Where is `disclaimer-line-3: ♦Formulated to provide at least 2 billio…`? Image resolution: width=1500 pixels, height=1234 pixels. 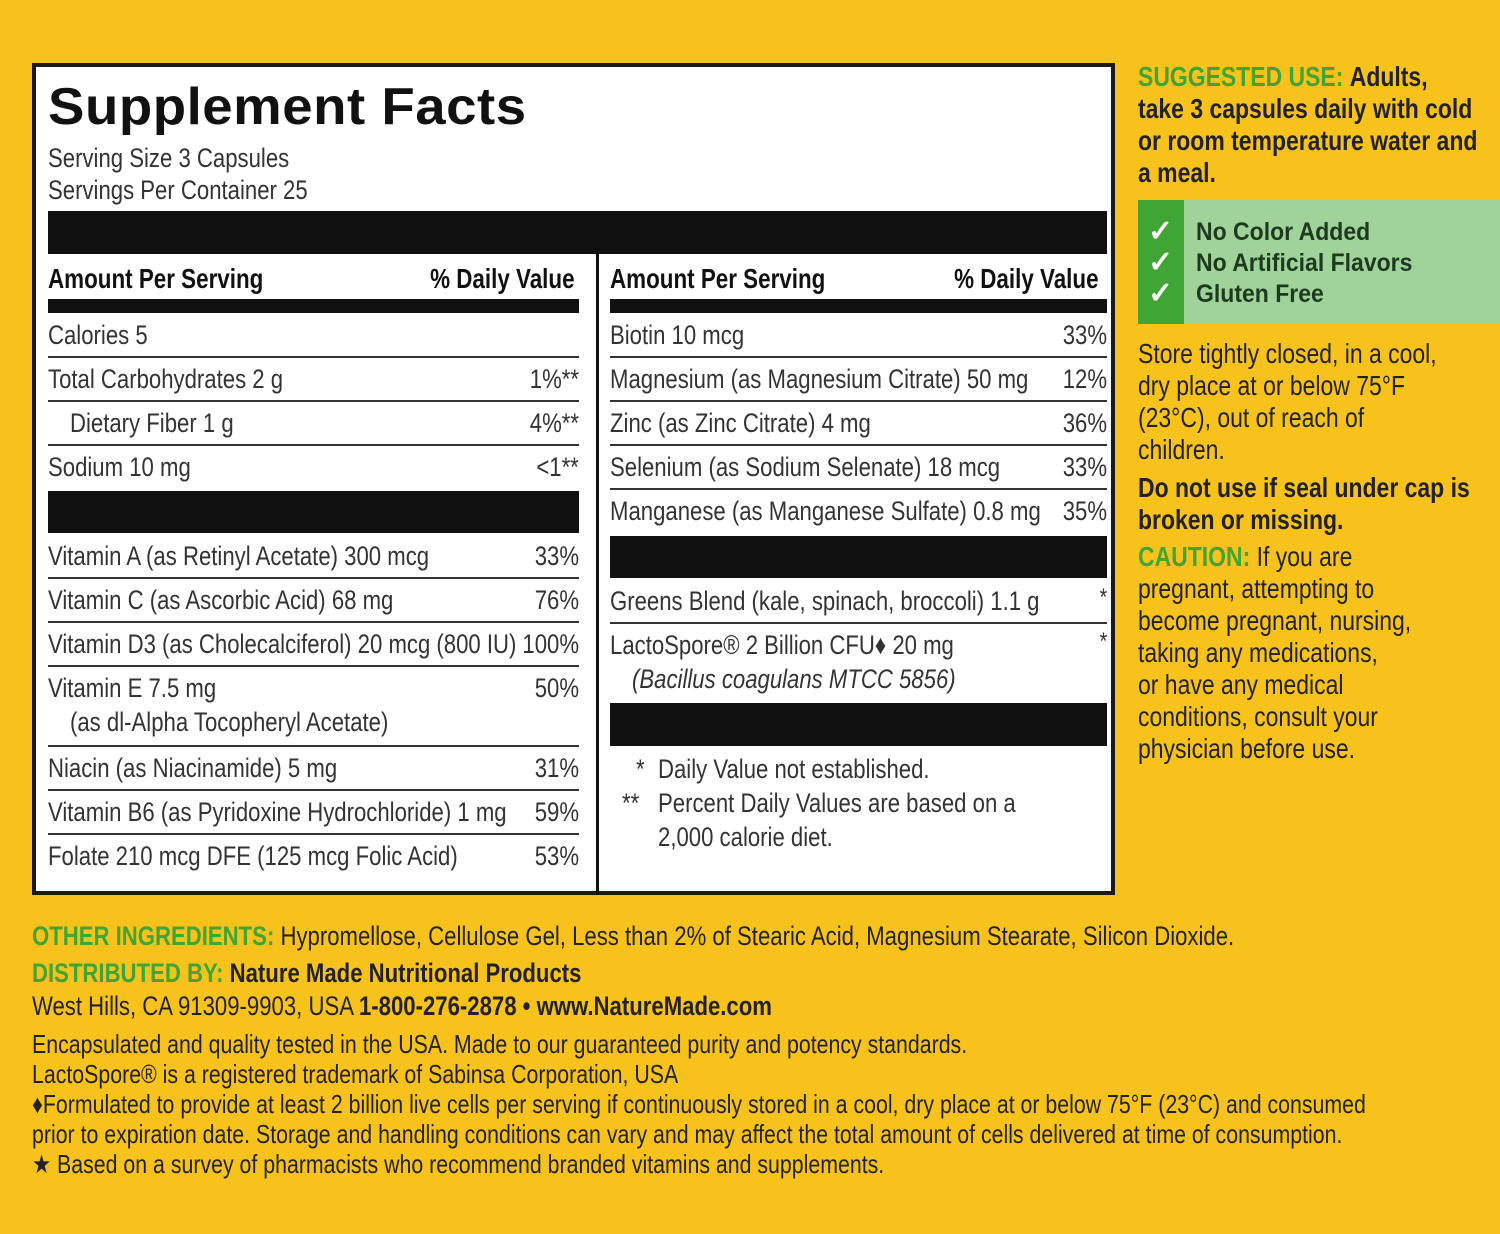 disclaimer-line-3: ♦Formulated to provide at least 2 billio… is located at coordinates (699, 1104).